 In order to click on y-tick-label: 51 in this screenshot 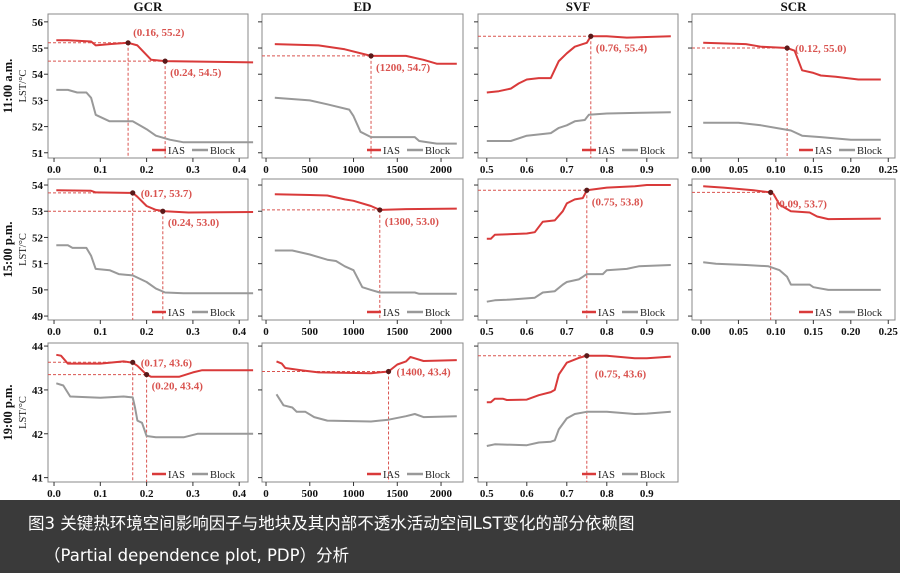, I will do `click(37, 154)`.